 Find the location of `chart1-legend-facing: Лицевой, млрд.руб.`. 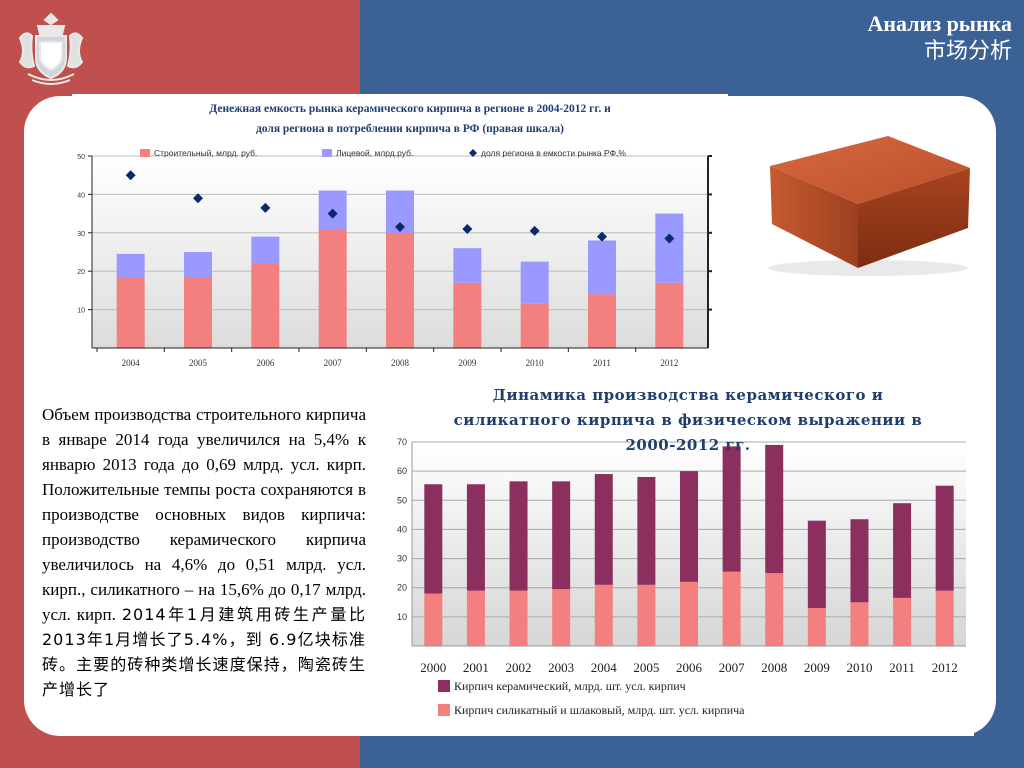

chart1-legend-facing: Лицевой, млрд.руб. is located at coordinates (374, 153).